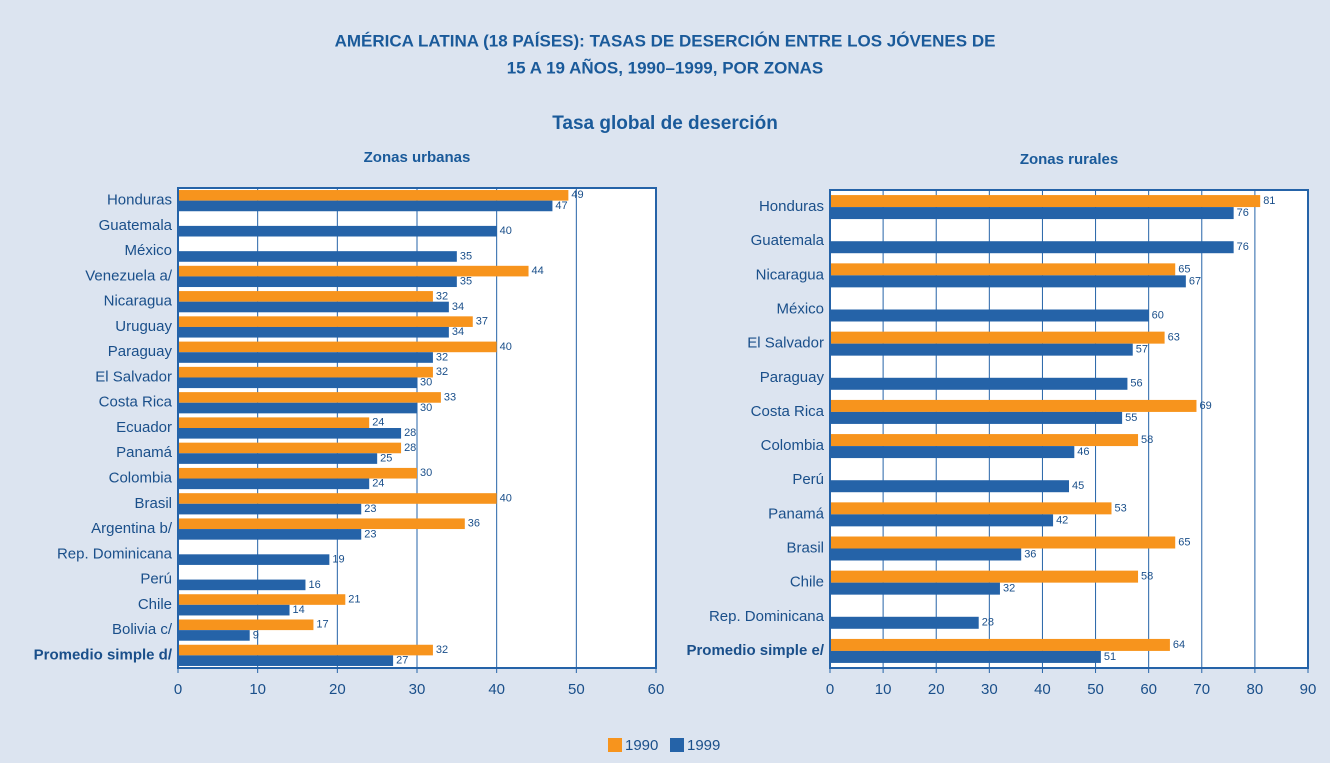 Image resolution: width=1330 pixels, height=763 pixels. What do you see at coordinates (665, 123) in the screenshot?
I see `chart-subtitle: Tasa global de deserción` at bounding box center [665, 123].